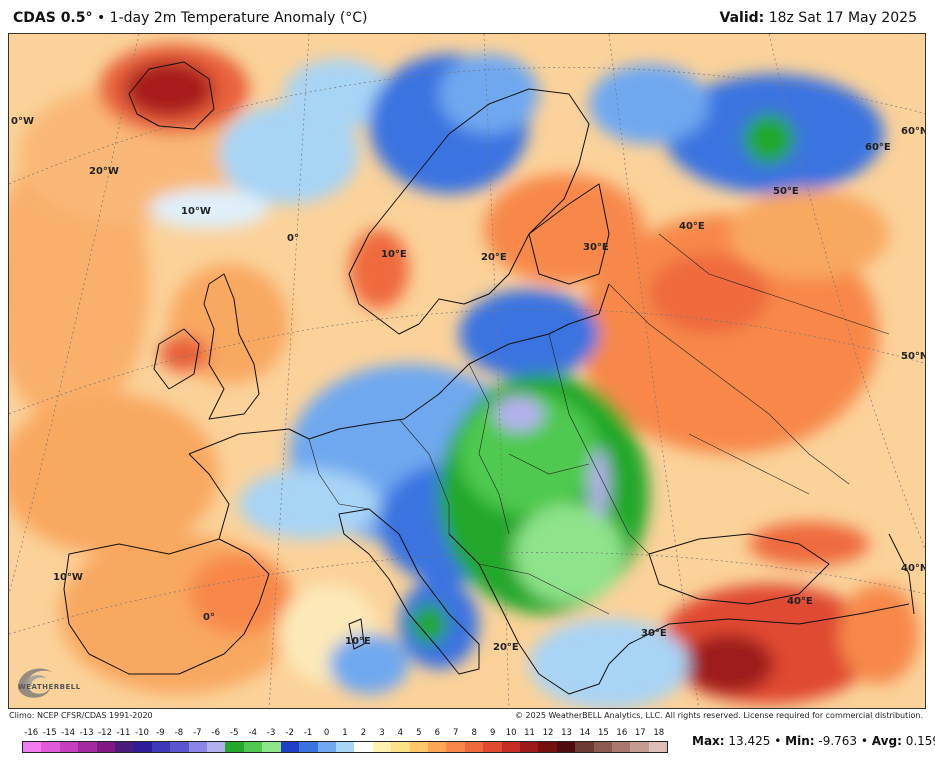 This screenshot has height=768, width=935. What do you see at coordinates (382, 733) in the screenshot?
I see `colorbar-tick: 3` at bounding box center [382, 733].